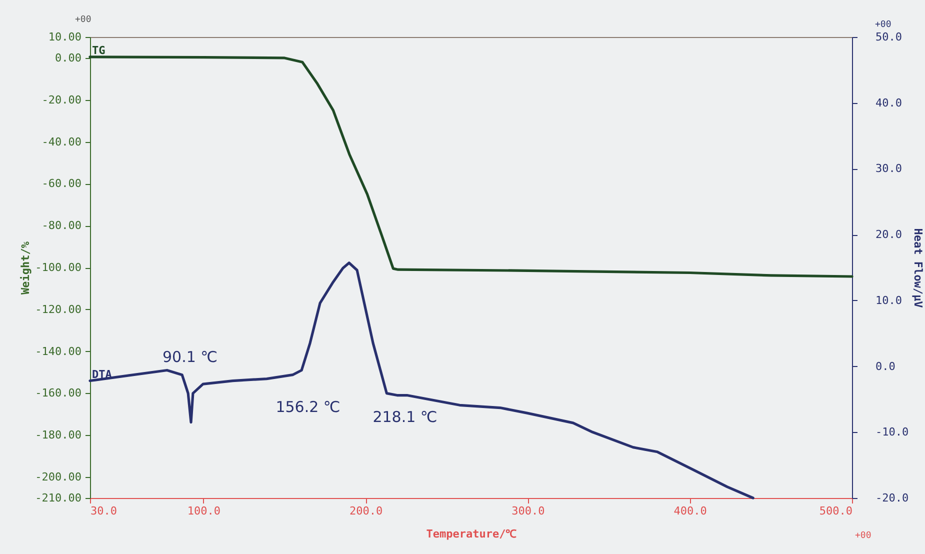  What do you see at coordinates (918, 268) in the screenshot?
I see `y2-axis-title: Heat Flow/μV` at bounding box center [918, 268].